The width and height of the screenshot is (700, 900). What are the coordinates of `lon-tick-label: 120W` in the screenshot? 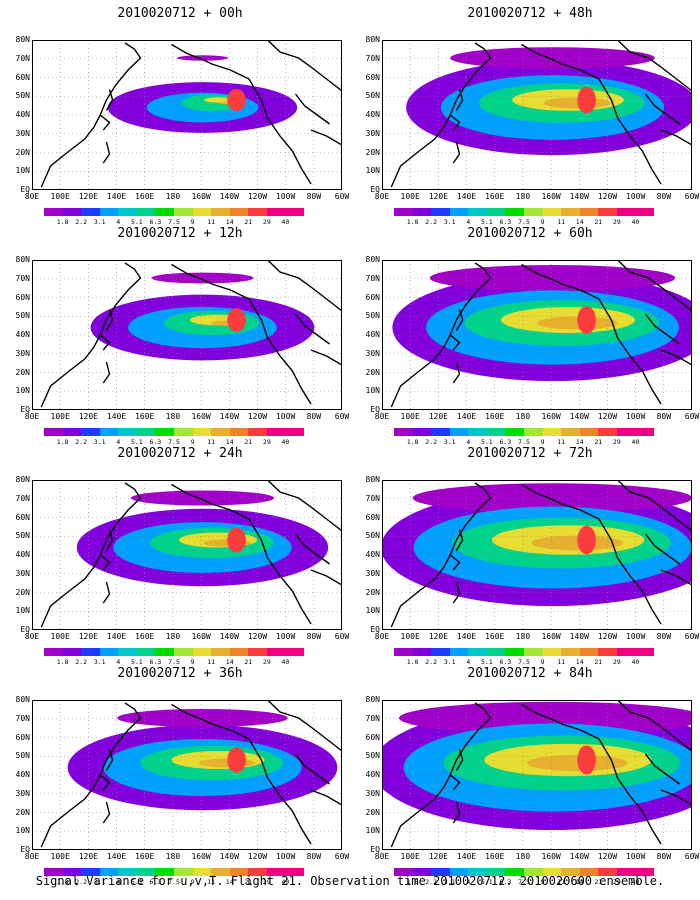 It's located at (607, 416).